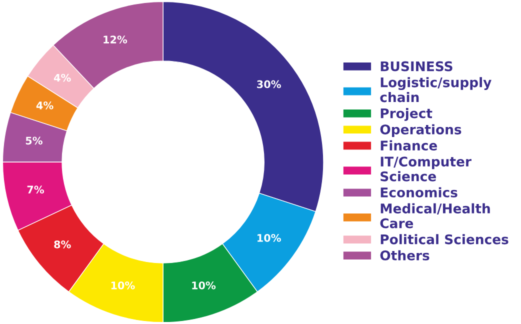 This screenshot has height=324, width=521. Describe the element at coordinates (416, 66) in the screenshot. I see `legend-label: BUSINESS` at that location.